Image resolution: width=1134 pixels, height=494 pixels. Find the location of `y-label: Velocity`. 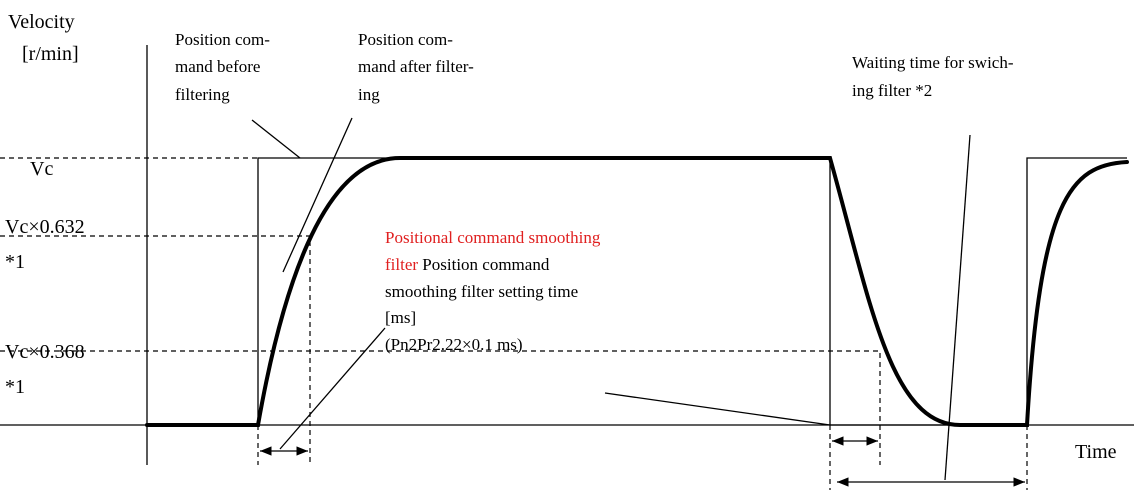

y-label: Velocity is located at coordinates (41, 22).